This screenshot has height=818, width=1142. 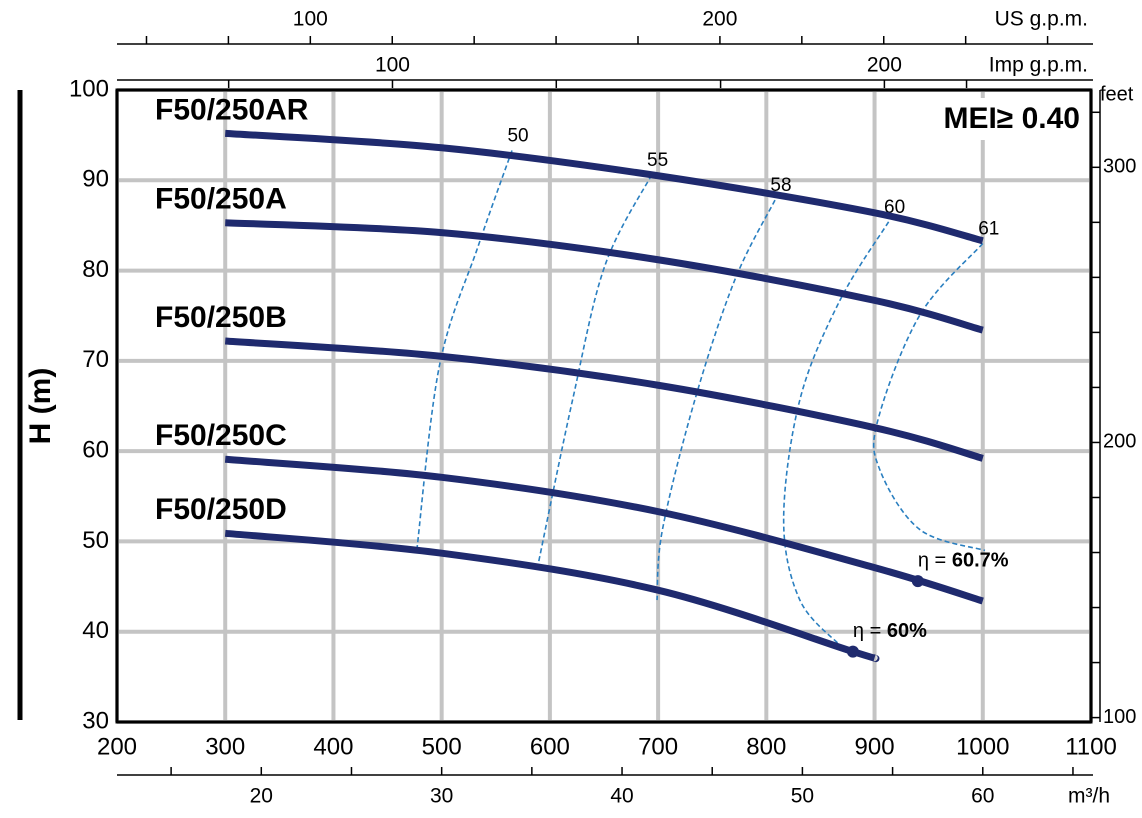 I want to click on secondary-tick-label: 40, so click(x=621, y=796).